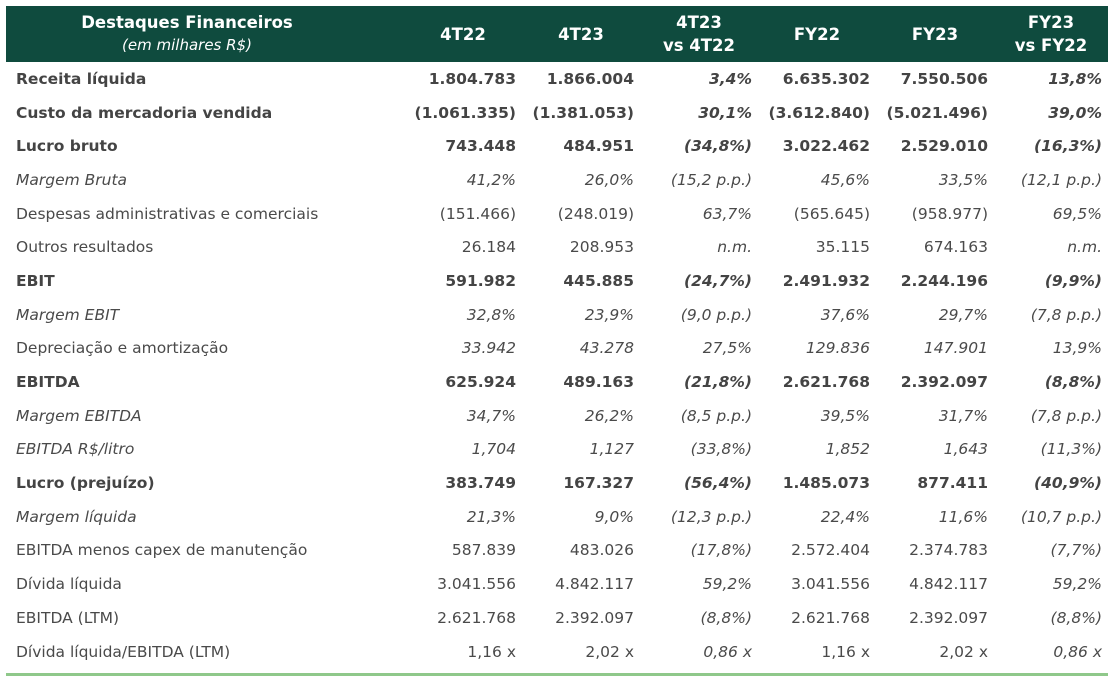 Image resolution: width=1114 pixels, height=681 pixels. I want to click on row-value: (15,2 p.p.), so click(711, 179).